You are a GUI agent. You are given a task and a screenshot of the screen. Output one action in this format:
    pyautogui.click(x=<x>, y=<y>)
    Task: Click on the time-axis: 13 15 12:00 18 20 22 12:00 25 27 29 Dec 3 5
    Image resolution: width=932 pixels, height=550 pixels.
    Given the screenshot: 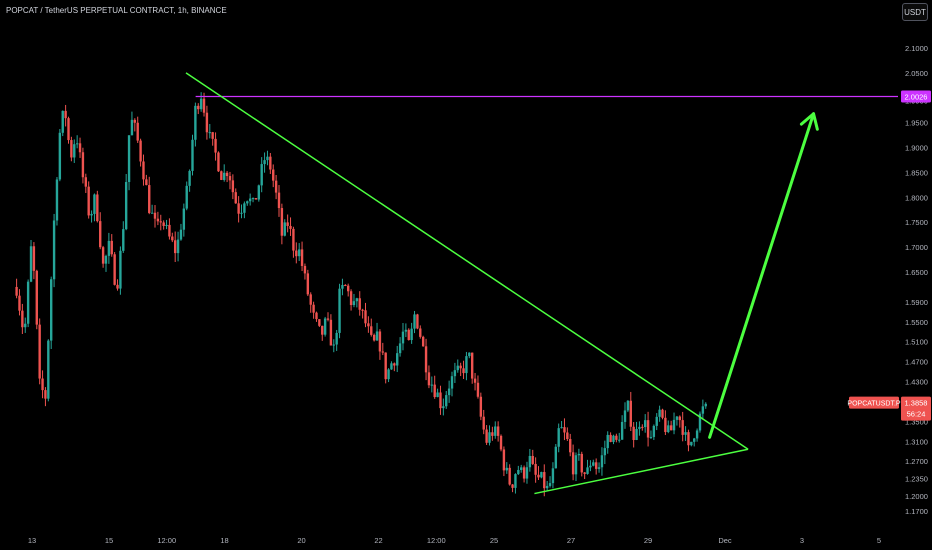 What is the action you would take?
    pyautogui.click(x=454, y=540)
    